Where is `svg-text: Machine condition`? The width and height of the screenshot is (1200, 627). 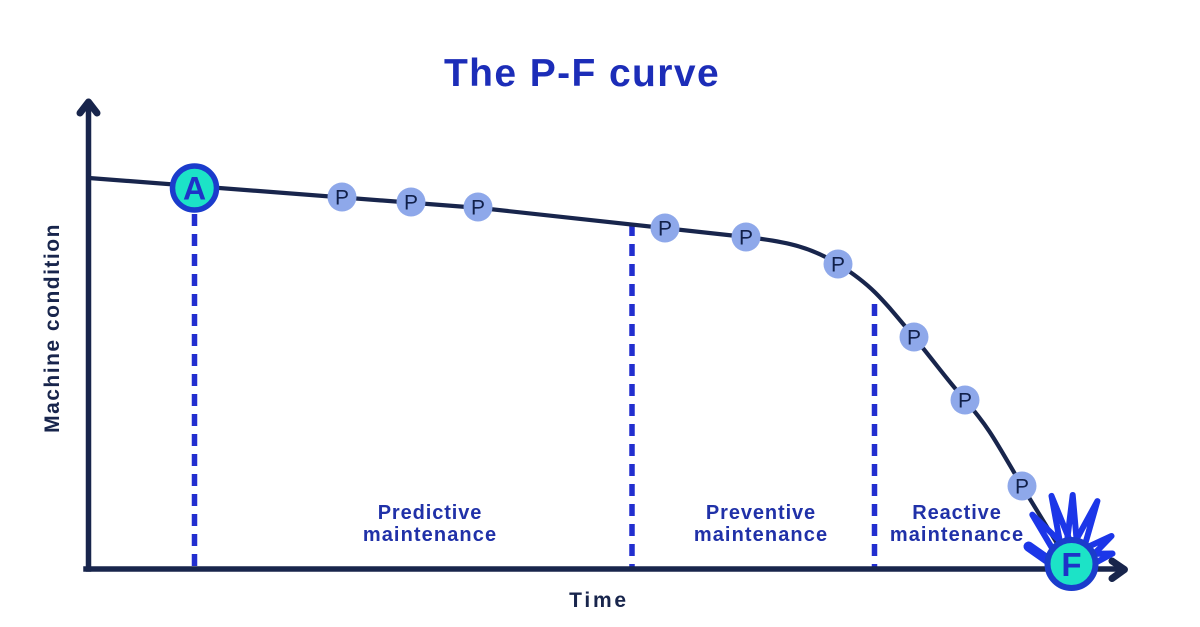 svg-text: Machine condition is located at coordinates (52, 328).